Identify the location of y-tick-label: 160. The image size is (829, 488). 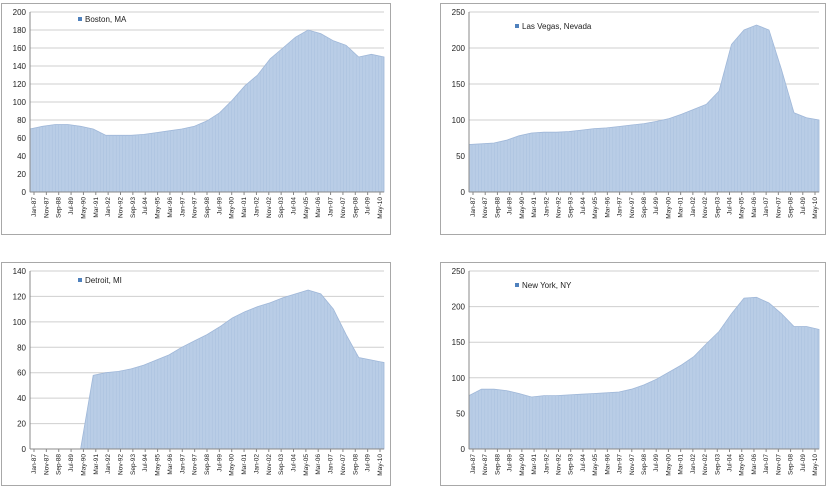
(20, 48).